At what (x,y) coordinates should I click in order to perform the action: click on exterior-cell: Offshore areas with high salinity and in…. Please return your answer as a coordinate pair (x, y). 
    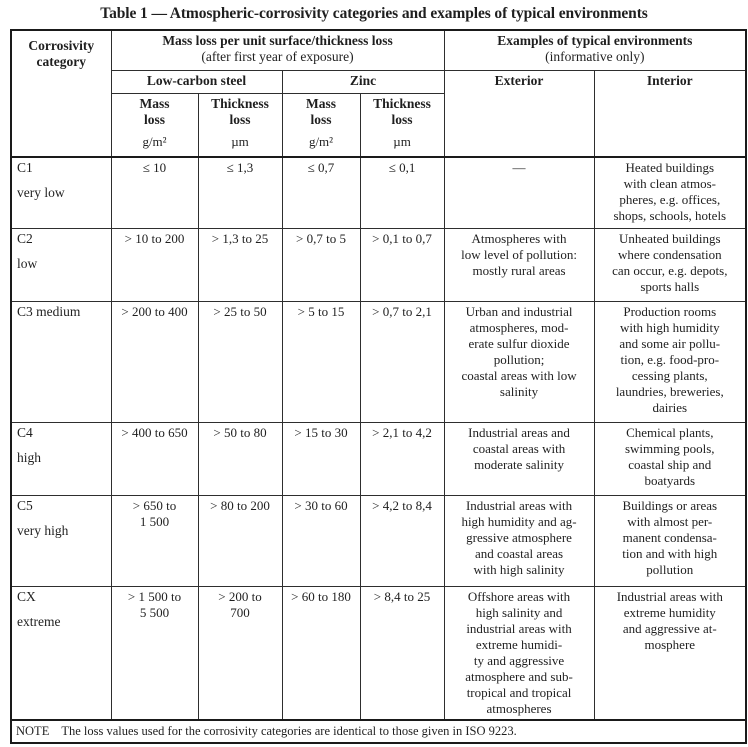
    Looking at the image, I should click on (519, 652).